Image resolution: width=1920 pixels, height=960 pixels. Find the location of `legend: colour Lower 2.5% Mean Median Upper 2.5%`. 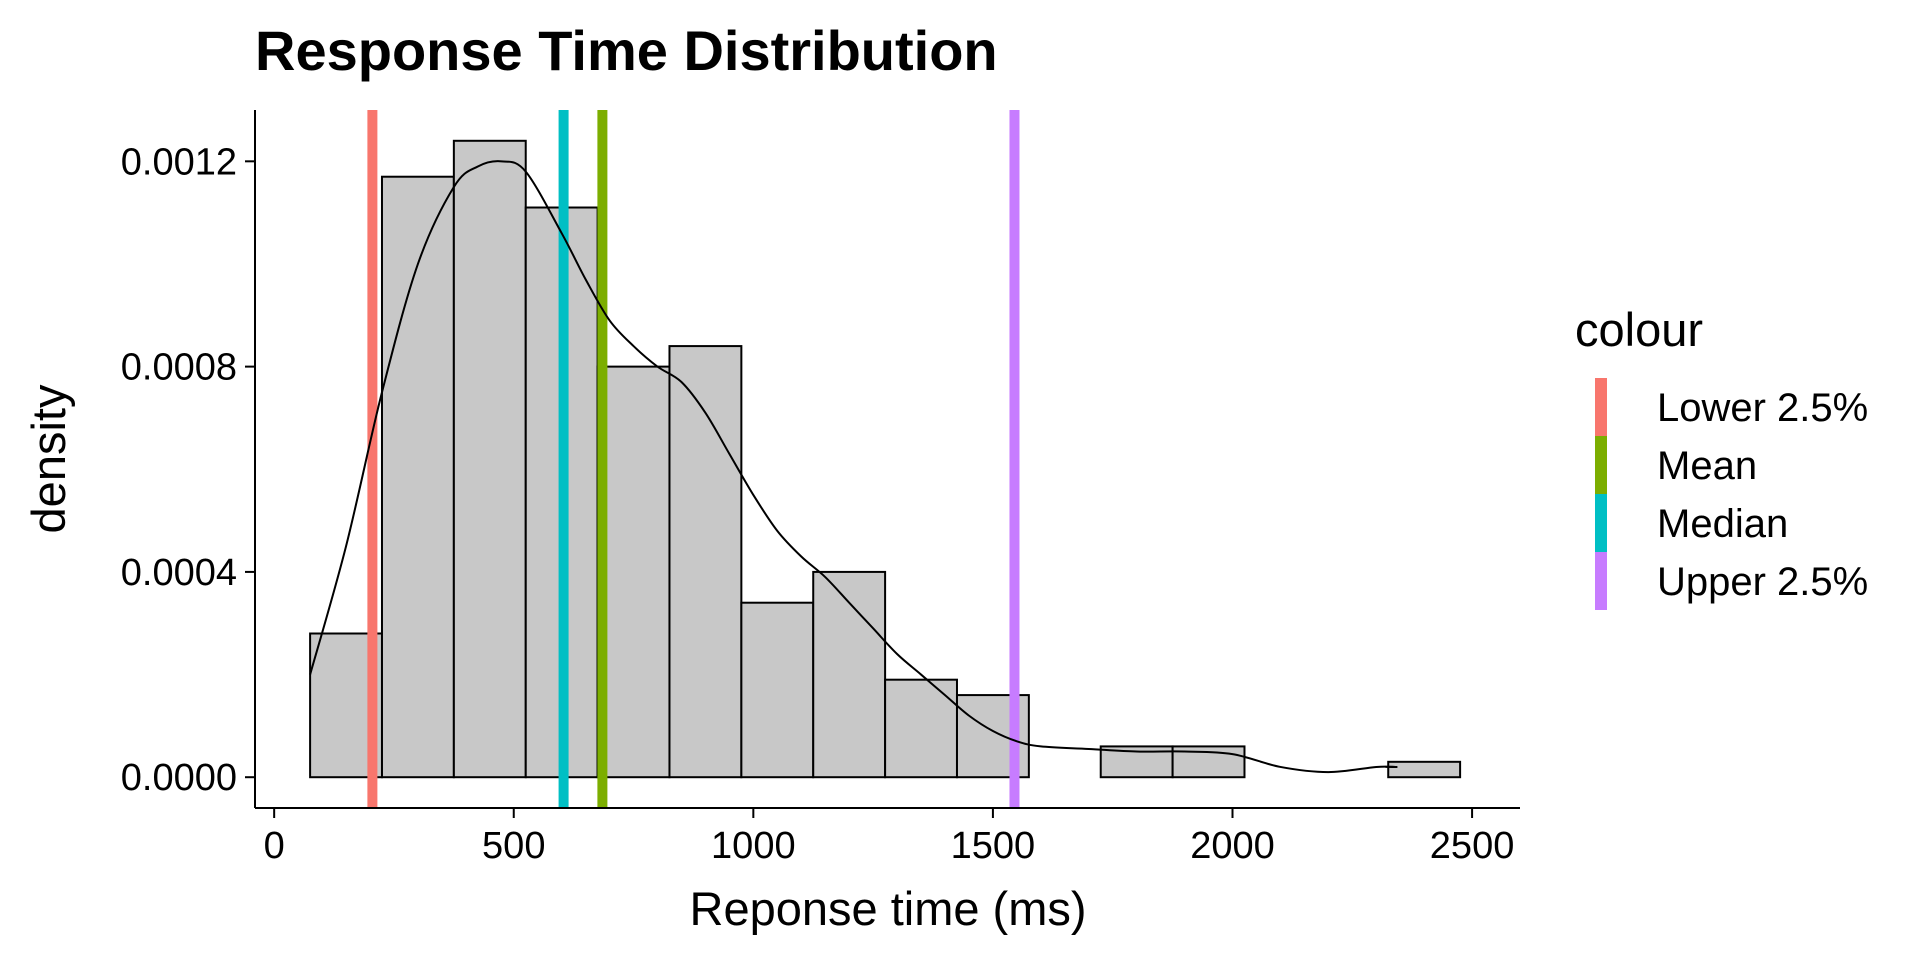

legend: colour Lower 2.5% Mean Median Upper 2.5% is located at coordinates (1721, 456).